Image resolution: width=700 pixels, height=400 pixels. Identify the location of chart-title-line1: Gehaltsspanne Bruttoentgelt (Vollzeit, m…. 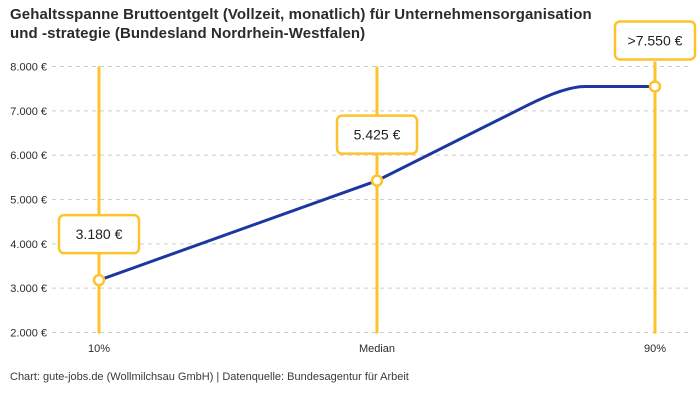
(301, 14).